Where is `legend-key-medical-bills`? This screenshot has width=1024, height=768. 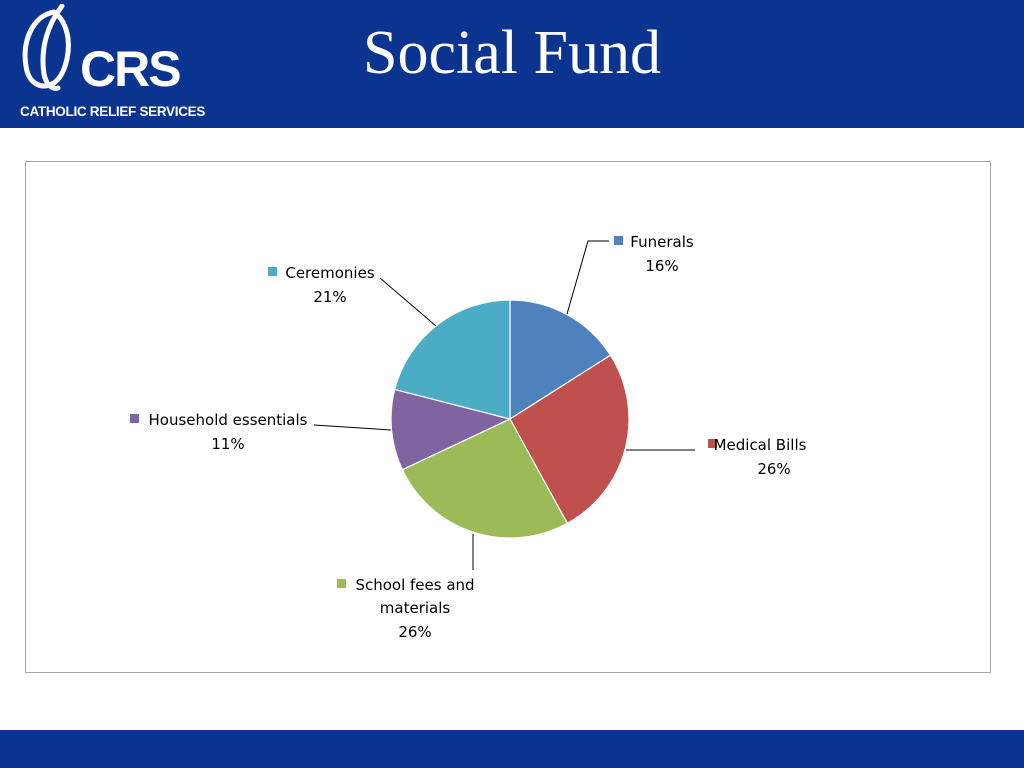
legend-key-medical-bills is located at coordinates (712, 443).